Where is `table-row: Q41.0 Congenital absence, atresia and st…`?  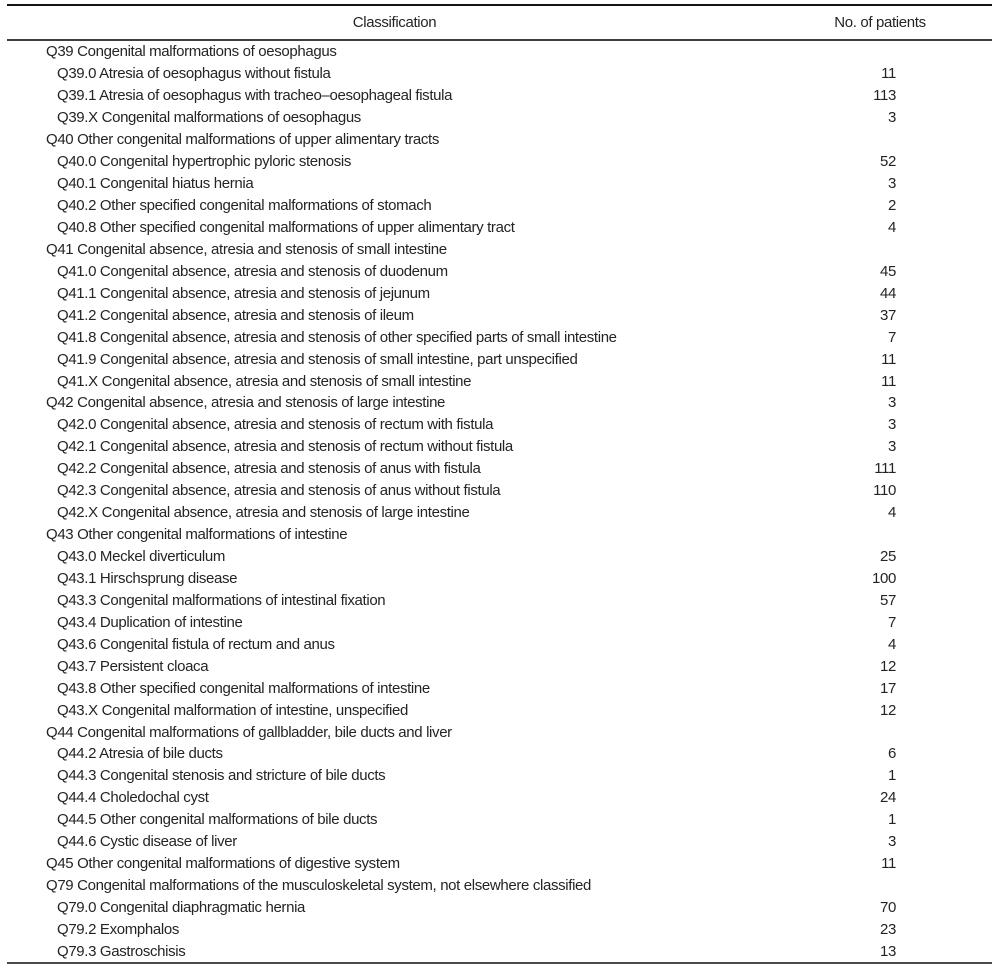 table-row: Q41.0 Congenital absence, atresia and st… is located at coordinates (499, 271).